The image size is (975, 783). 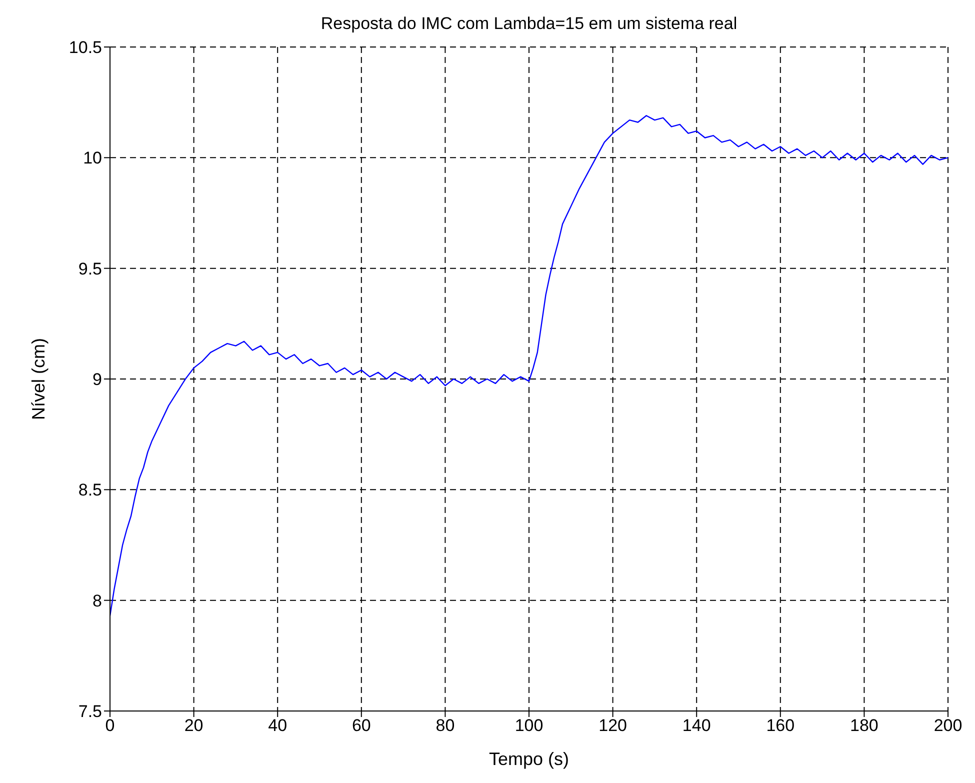 I want to click on x-tick-label: 120, so click(x=612, y=726).